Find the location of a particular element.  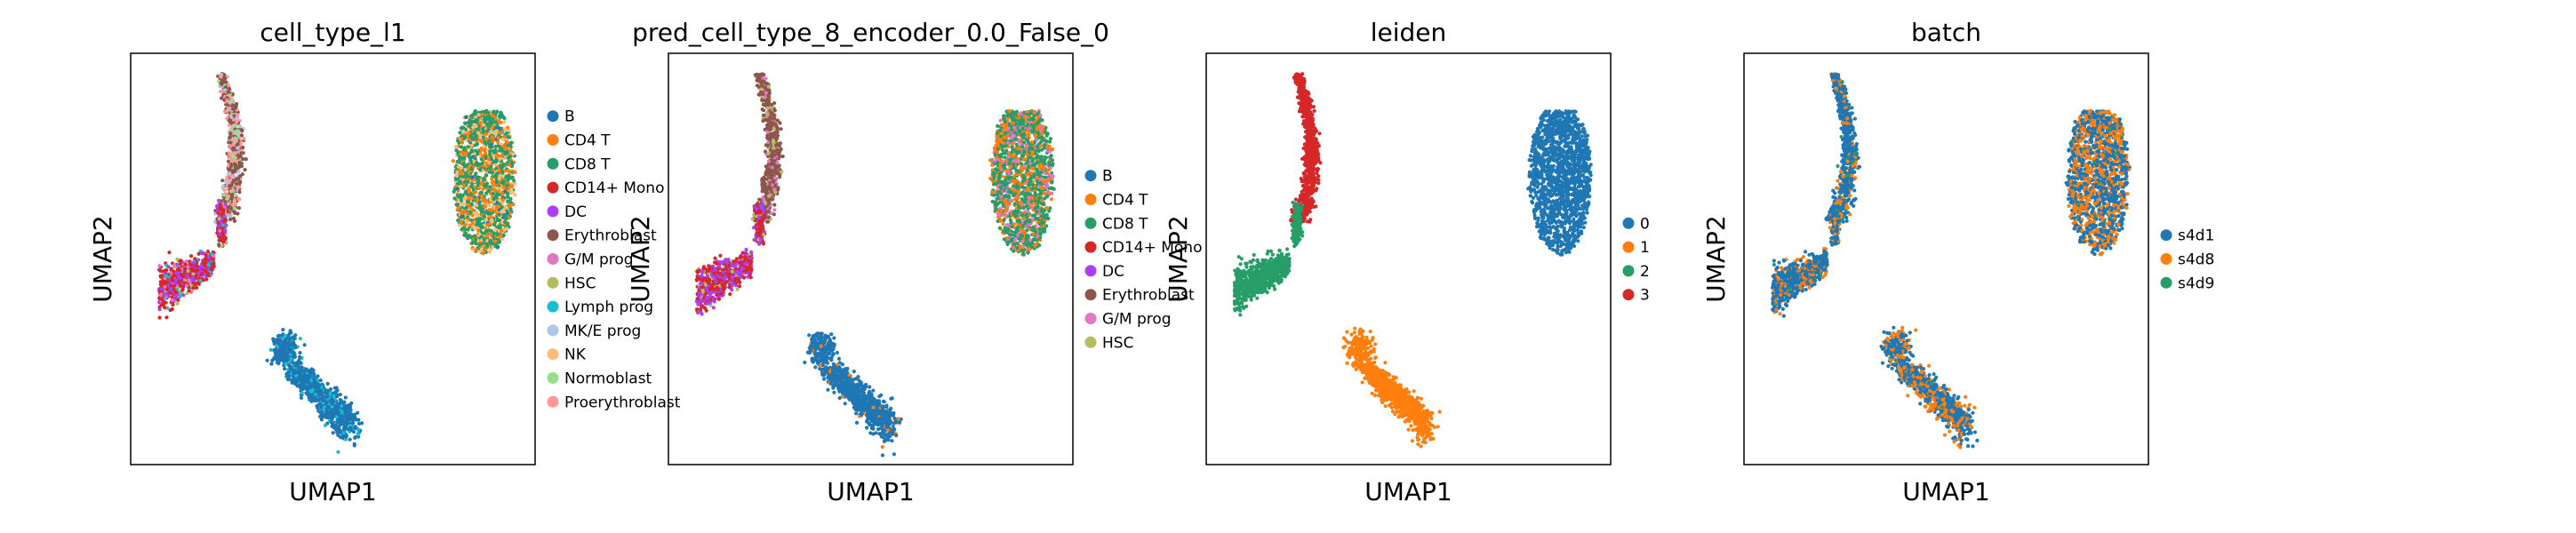

cluster-top-right-blob is located at coordinates (484, 182).